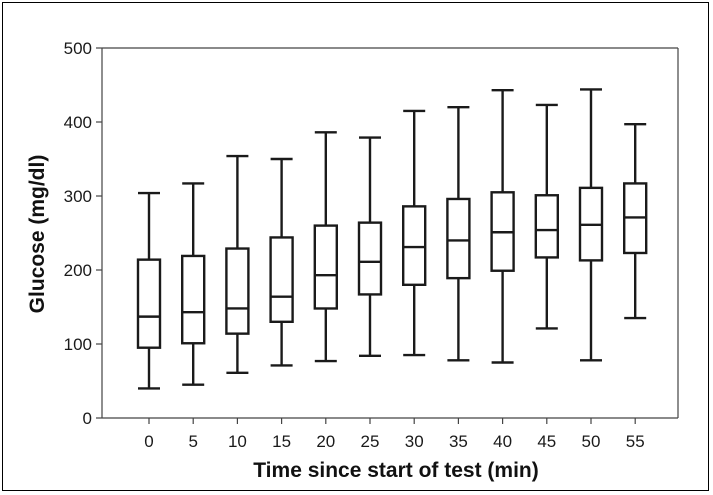 The height and width of the screenshot is (495, 713). Describe the element at coordinates (370, 441) in the screenshot. I see `x-tick-label: 25` at that location.